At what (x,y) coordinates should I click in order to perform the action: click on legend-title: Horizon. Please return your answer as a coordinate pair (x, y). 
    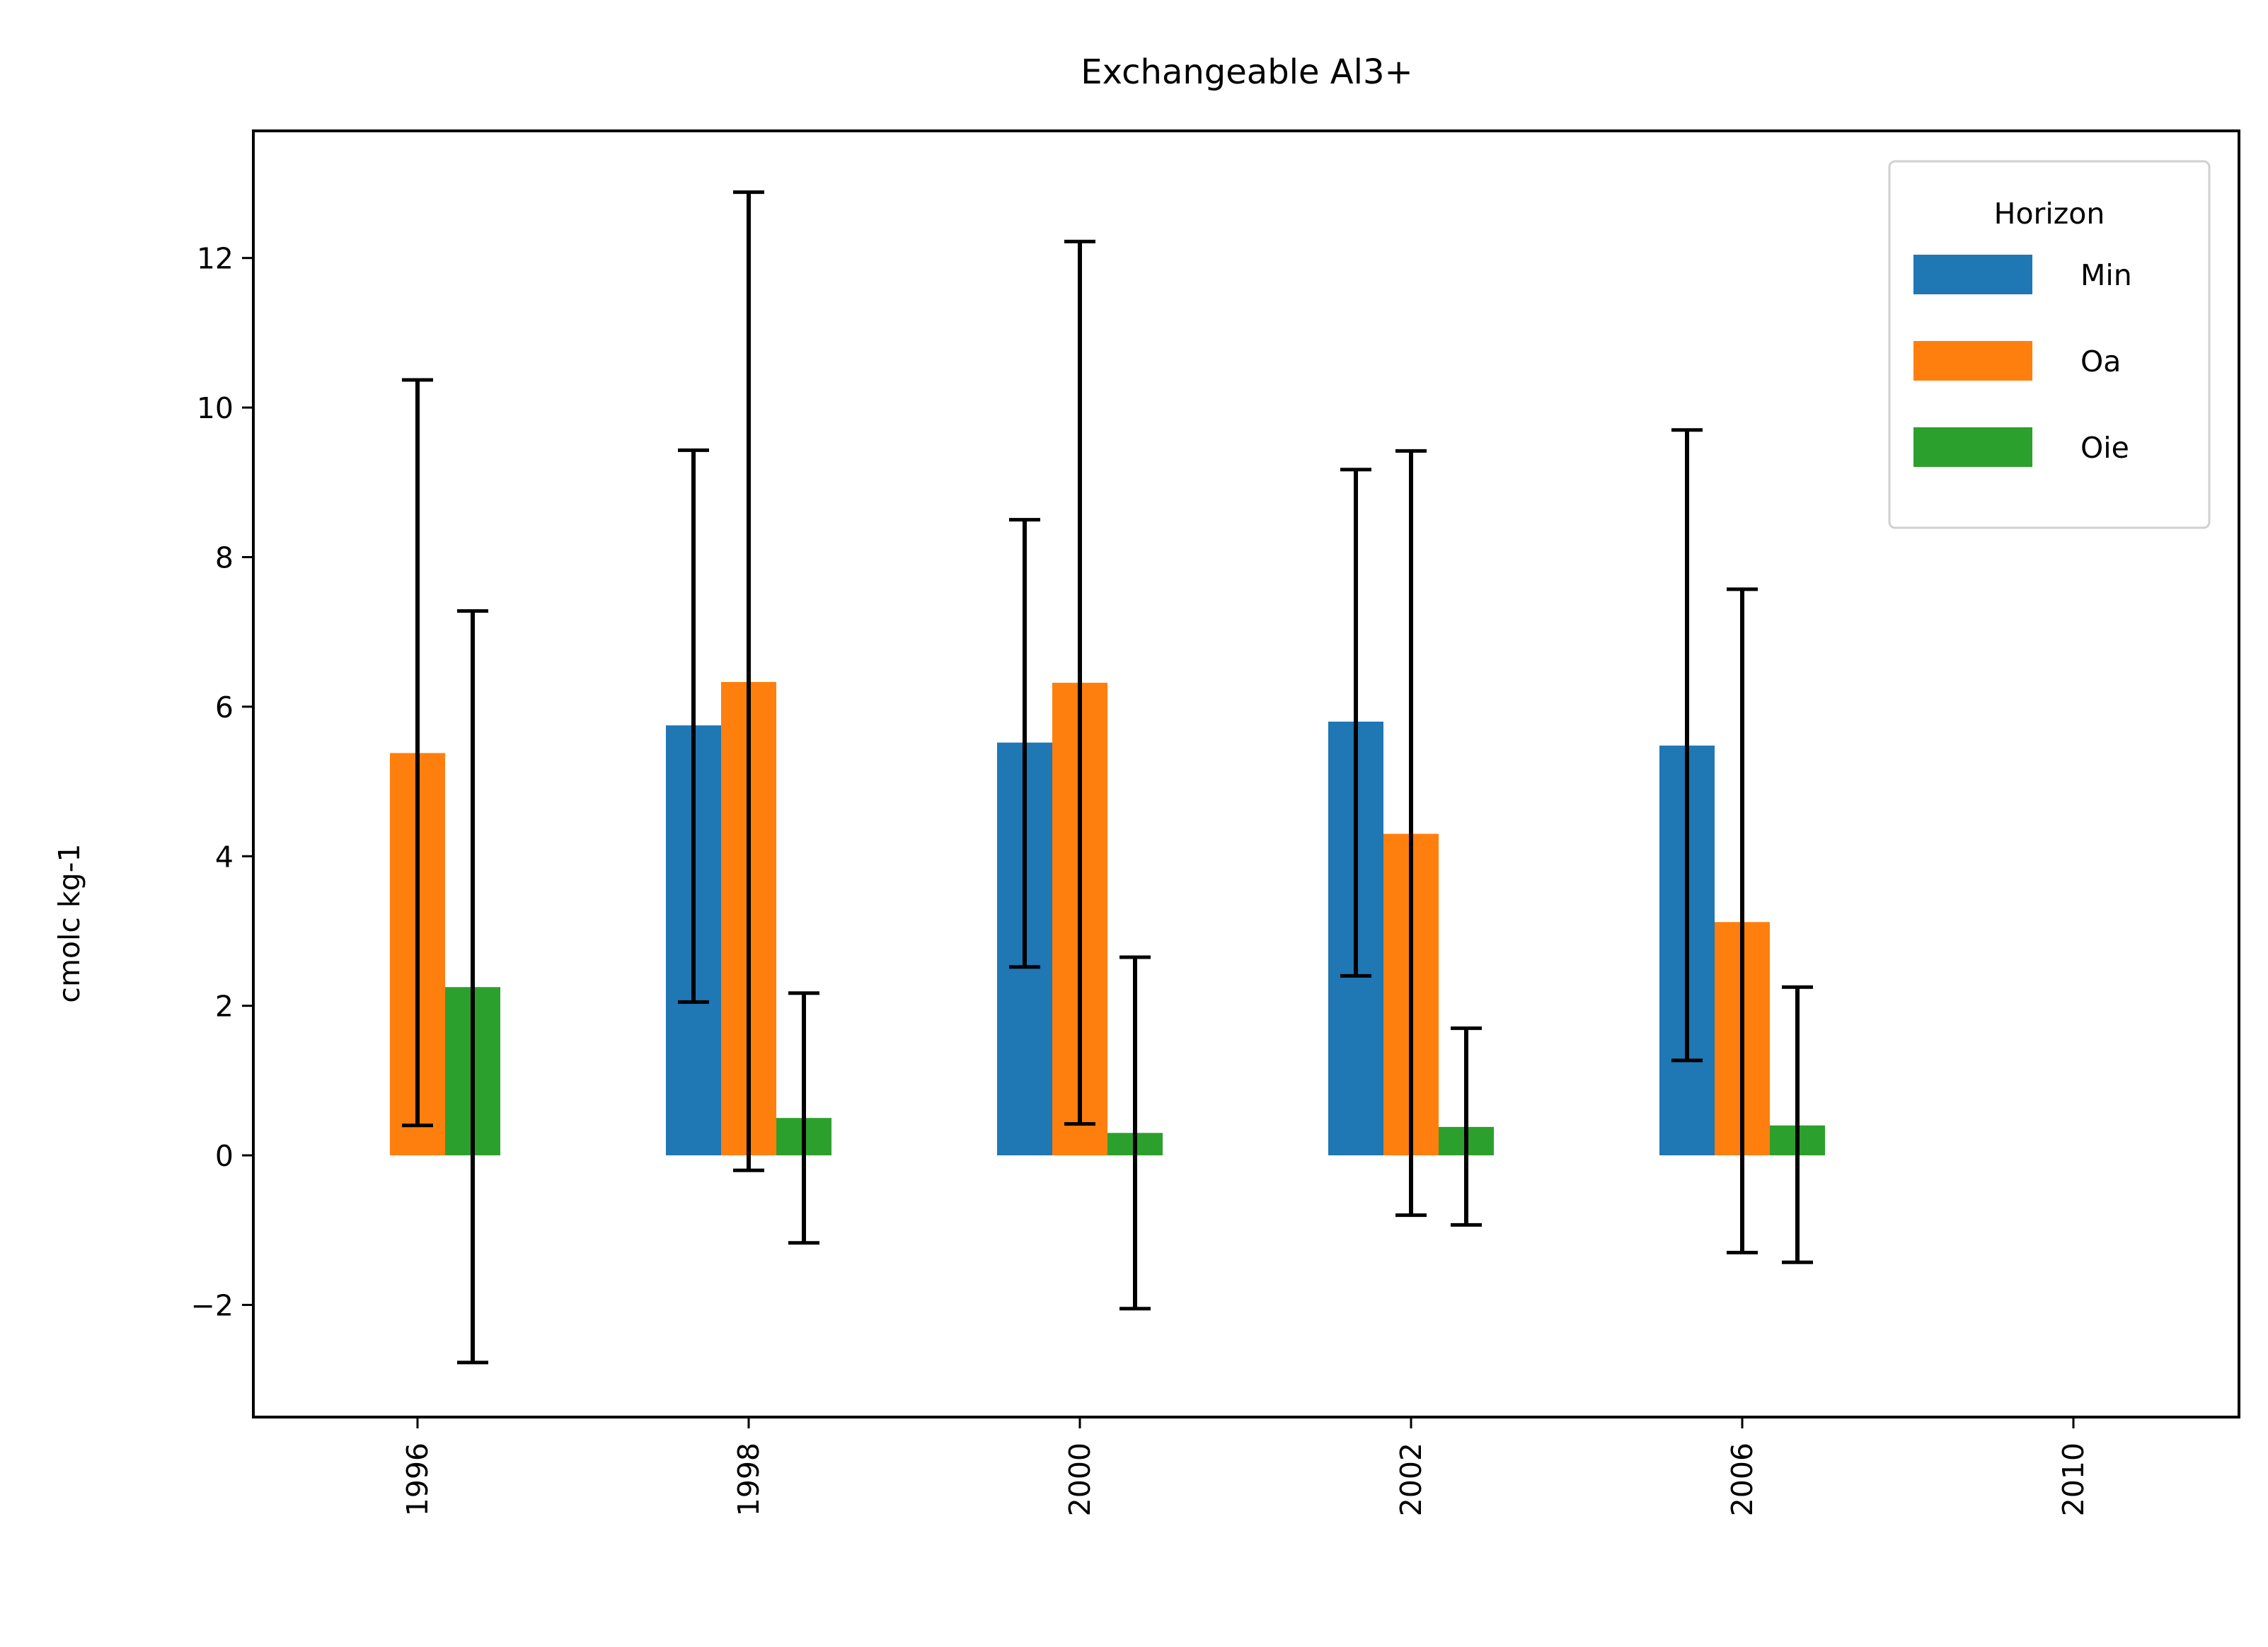
    Looking at the image, I should click on (2049, 214).